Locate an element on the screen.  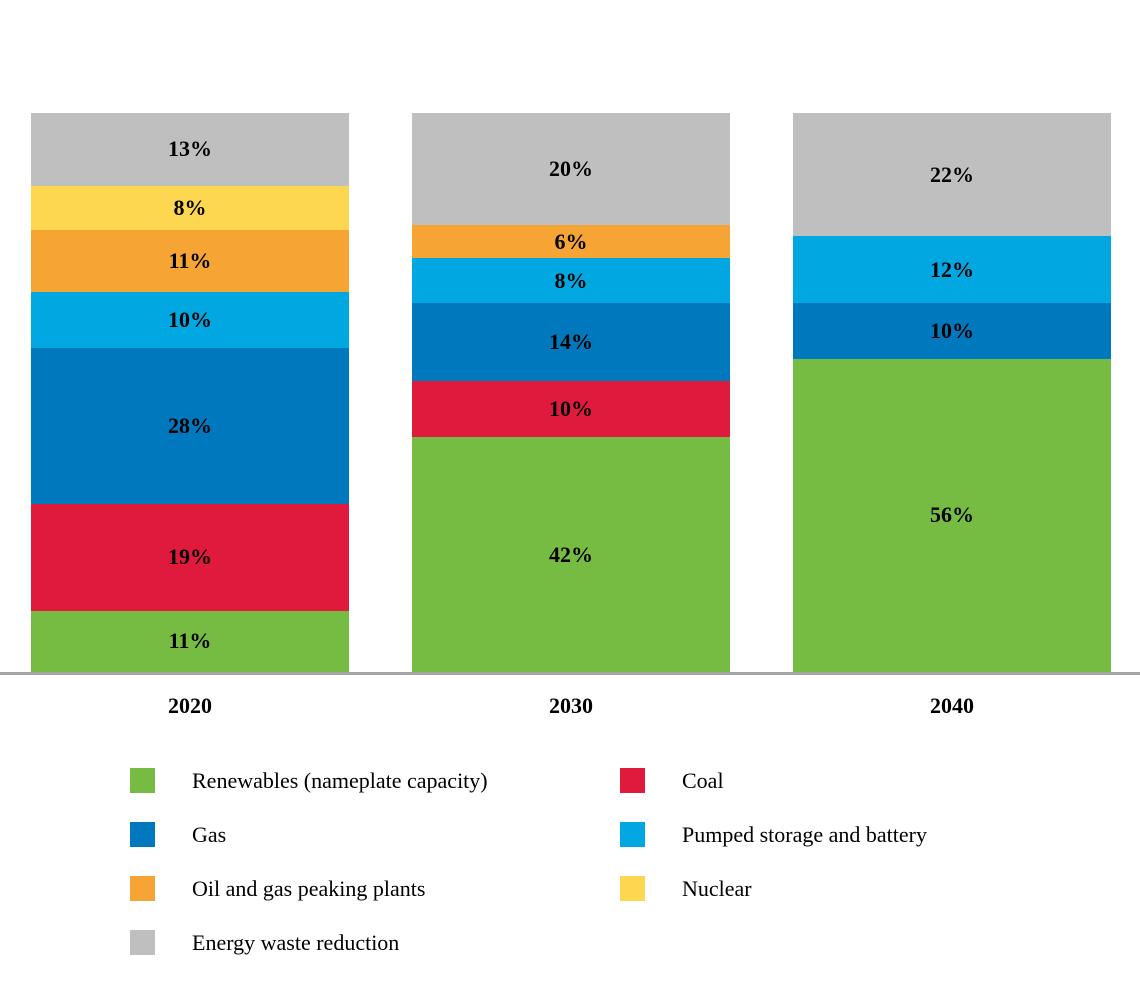
segment-label: 42% is located at coordinates (571, 554).